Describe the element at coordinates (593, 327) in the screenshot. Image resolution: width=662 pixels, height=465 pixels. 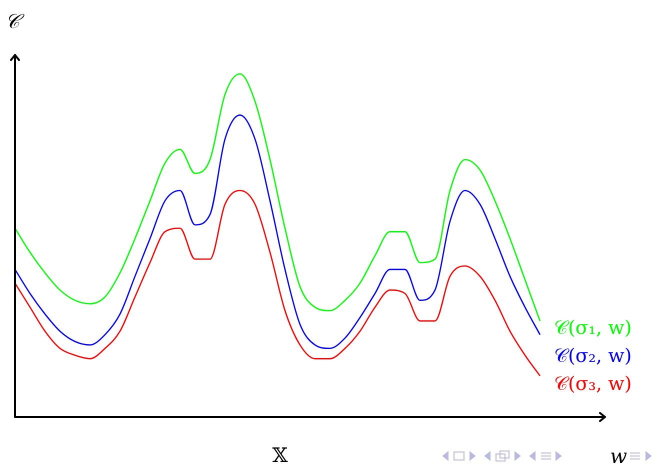
I see `series-label: 𝒞(σ₁, w)` at that location.